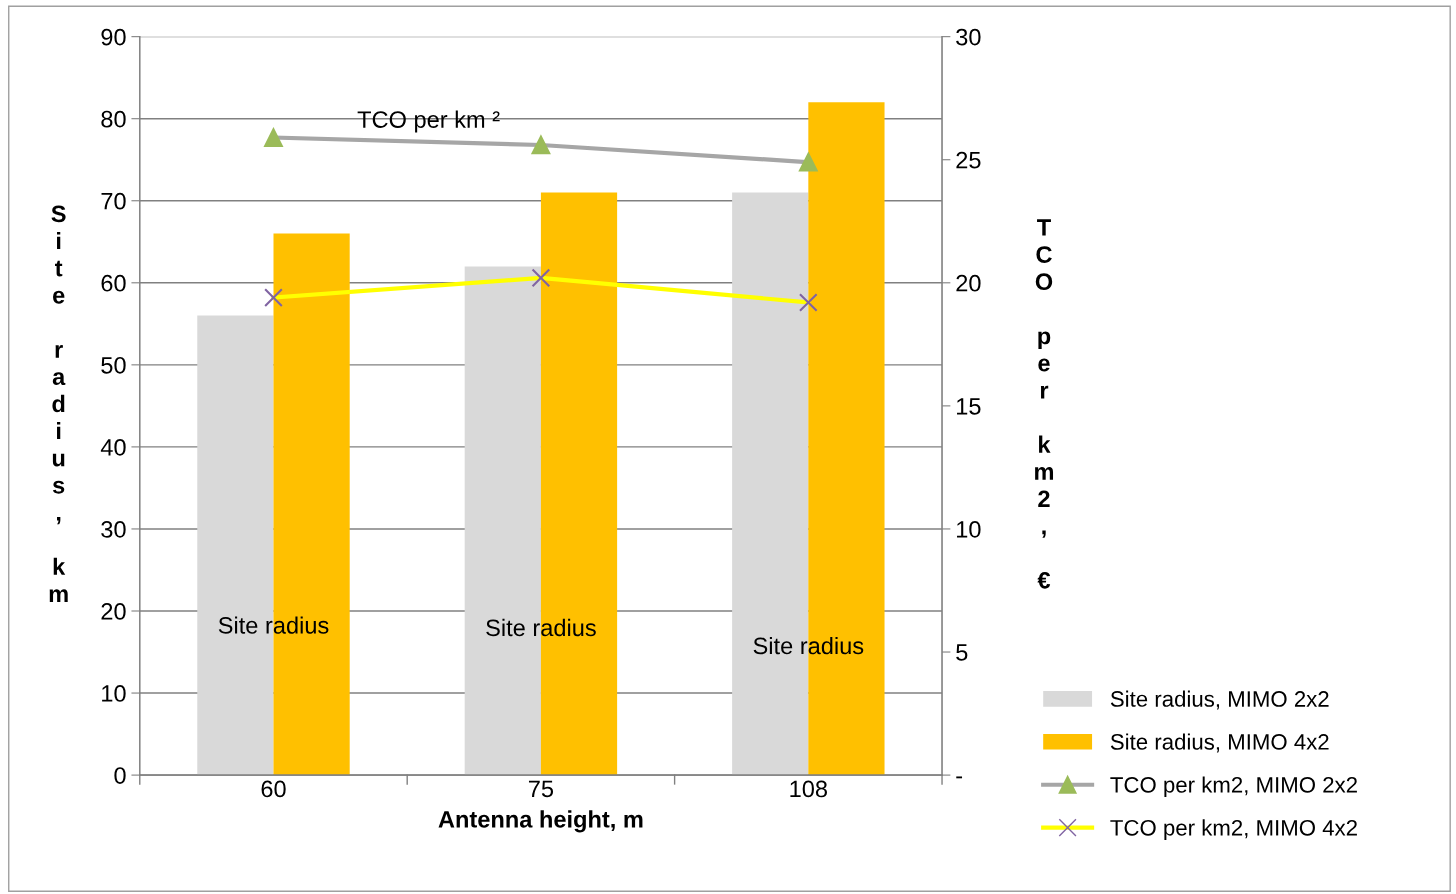  I want to click on y2-tick-label: 30, so click(968, 37).